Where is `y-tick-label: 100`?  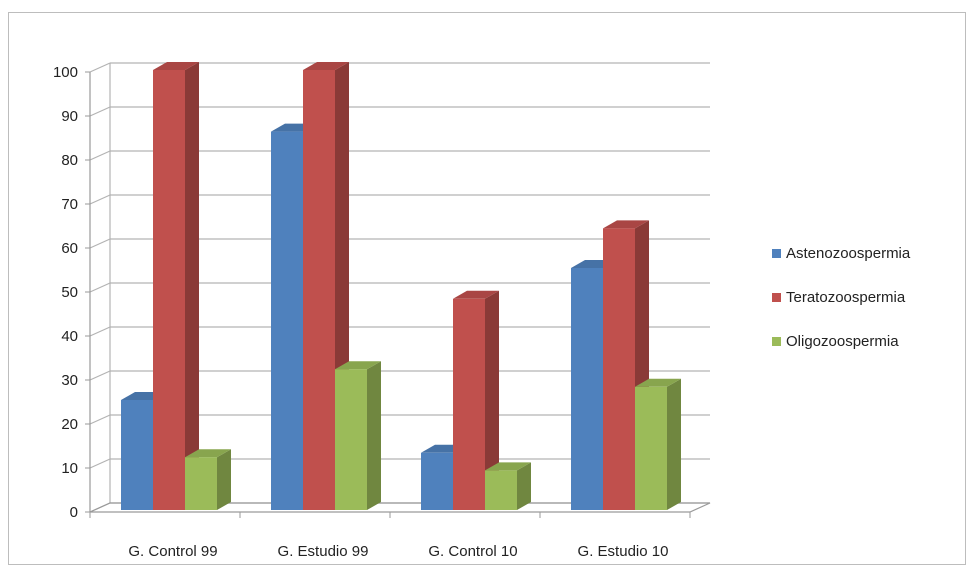 y-tick-label: 100 is located at coordinates (65, 72).